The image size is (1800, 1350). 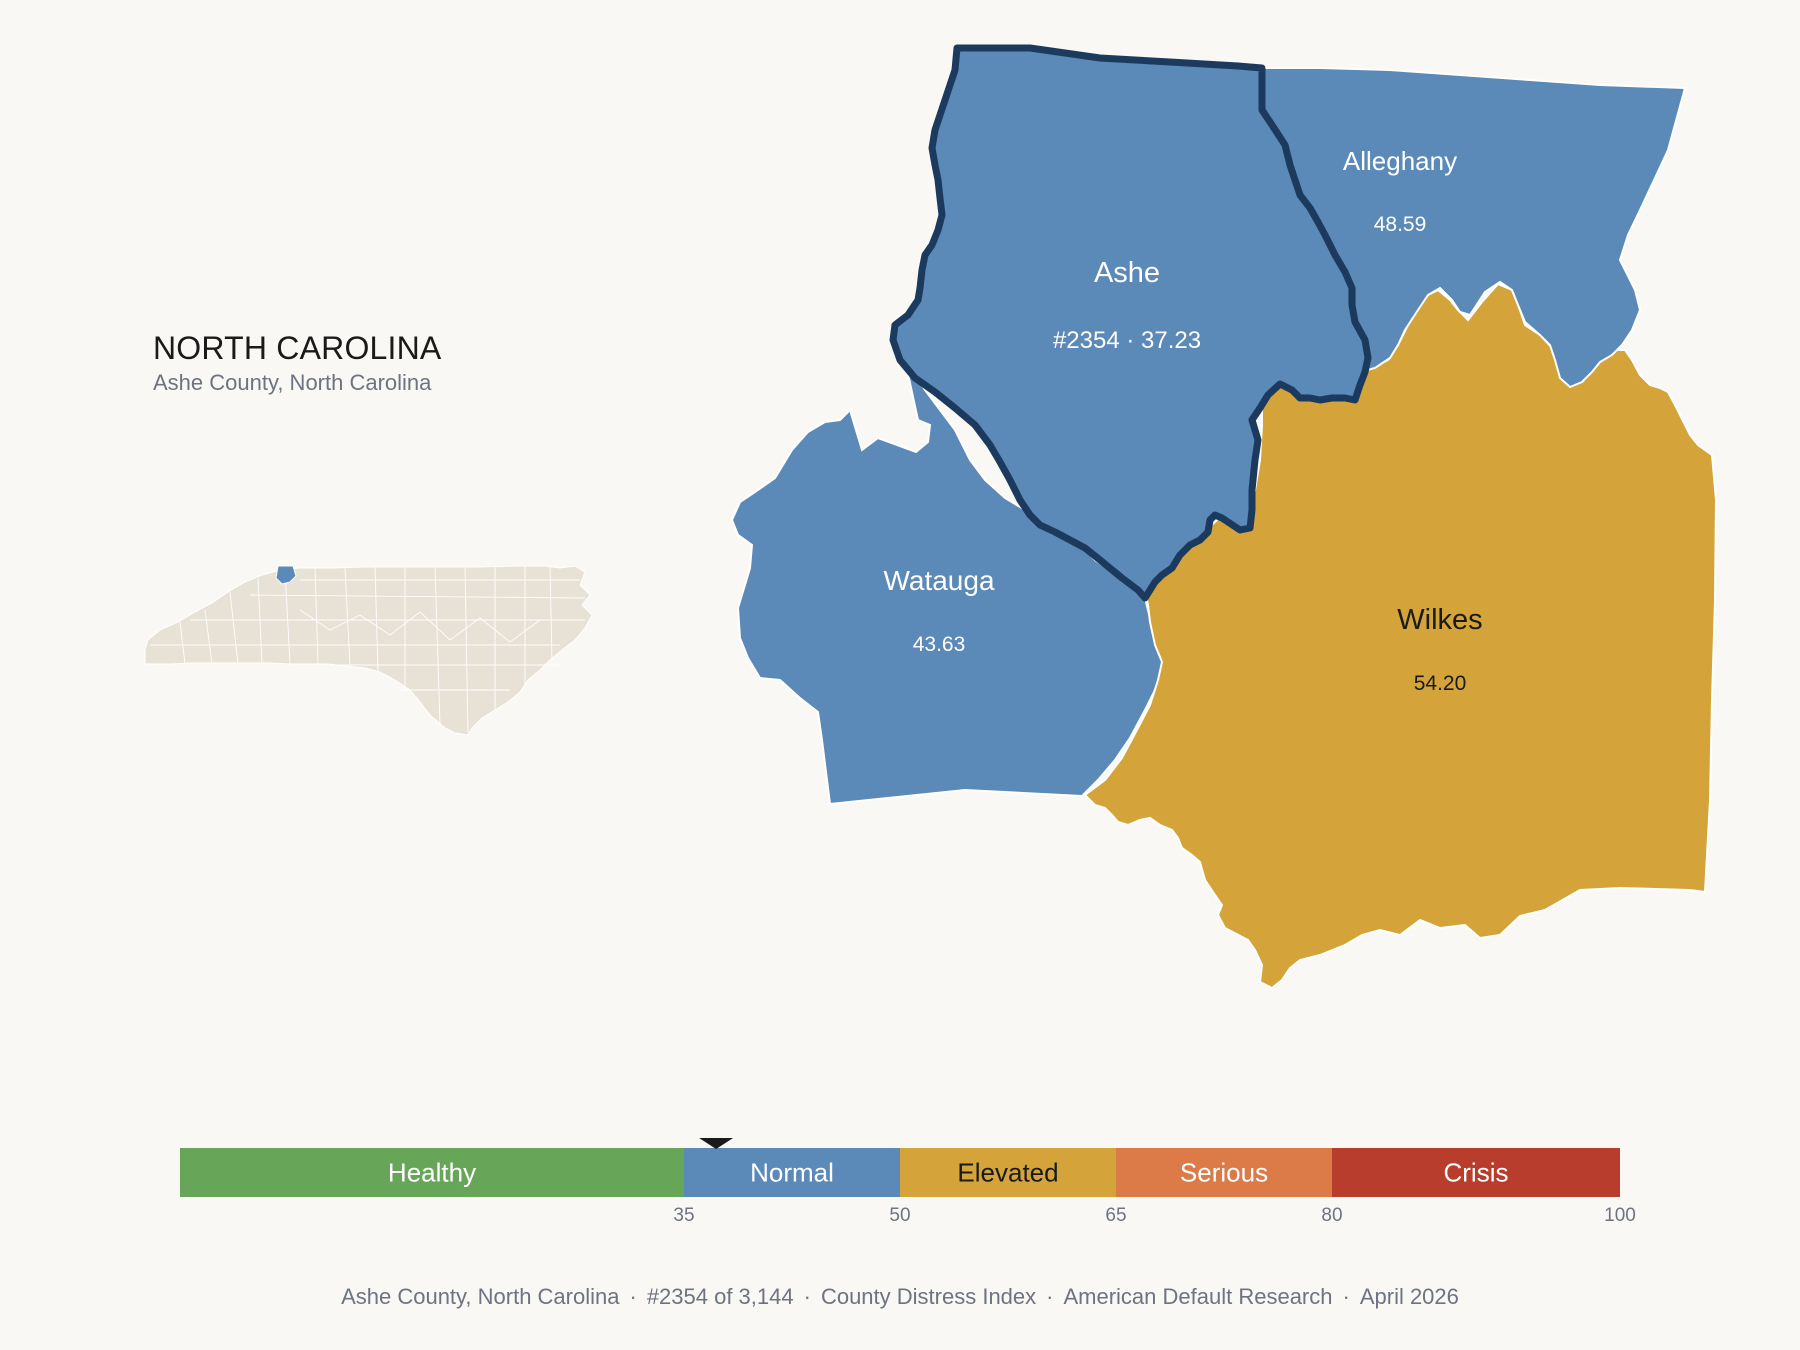 What do you see at coordinates (1130, 323) in the screenshot?
I see `ashe-highlight-outline` at bounding box center [1130, 323].